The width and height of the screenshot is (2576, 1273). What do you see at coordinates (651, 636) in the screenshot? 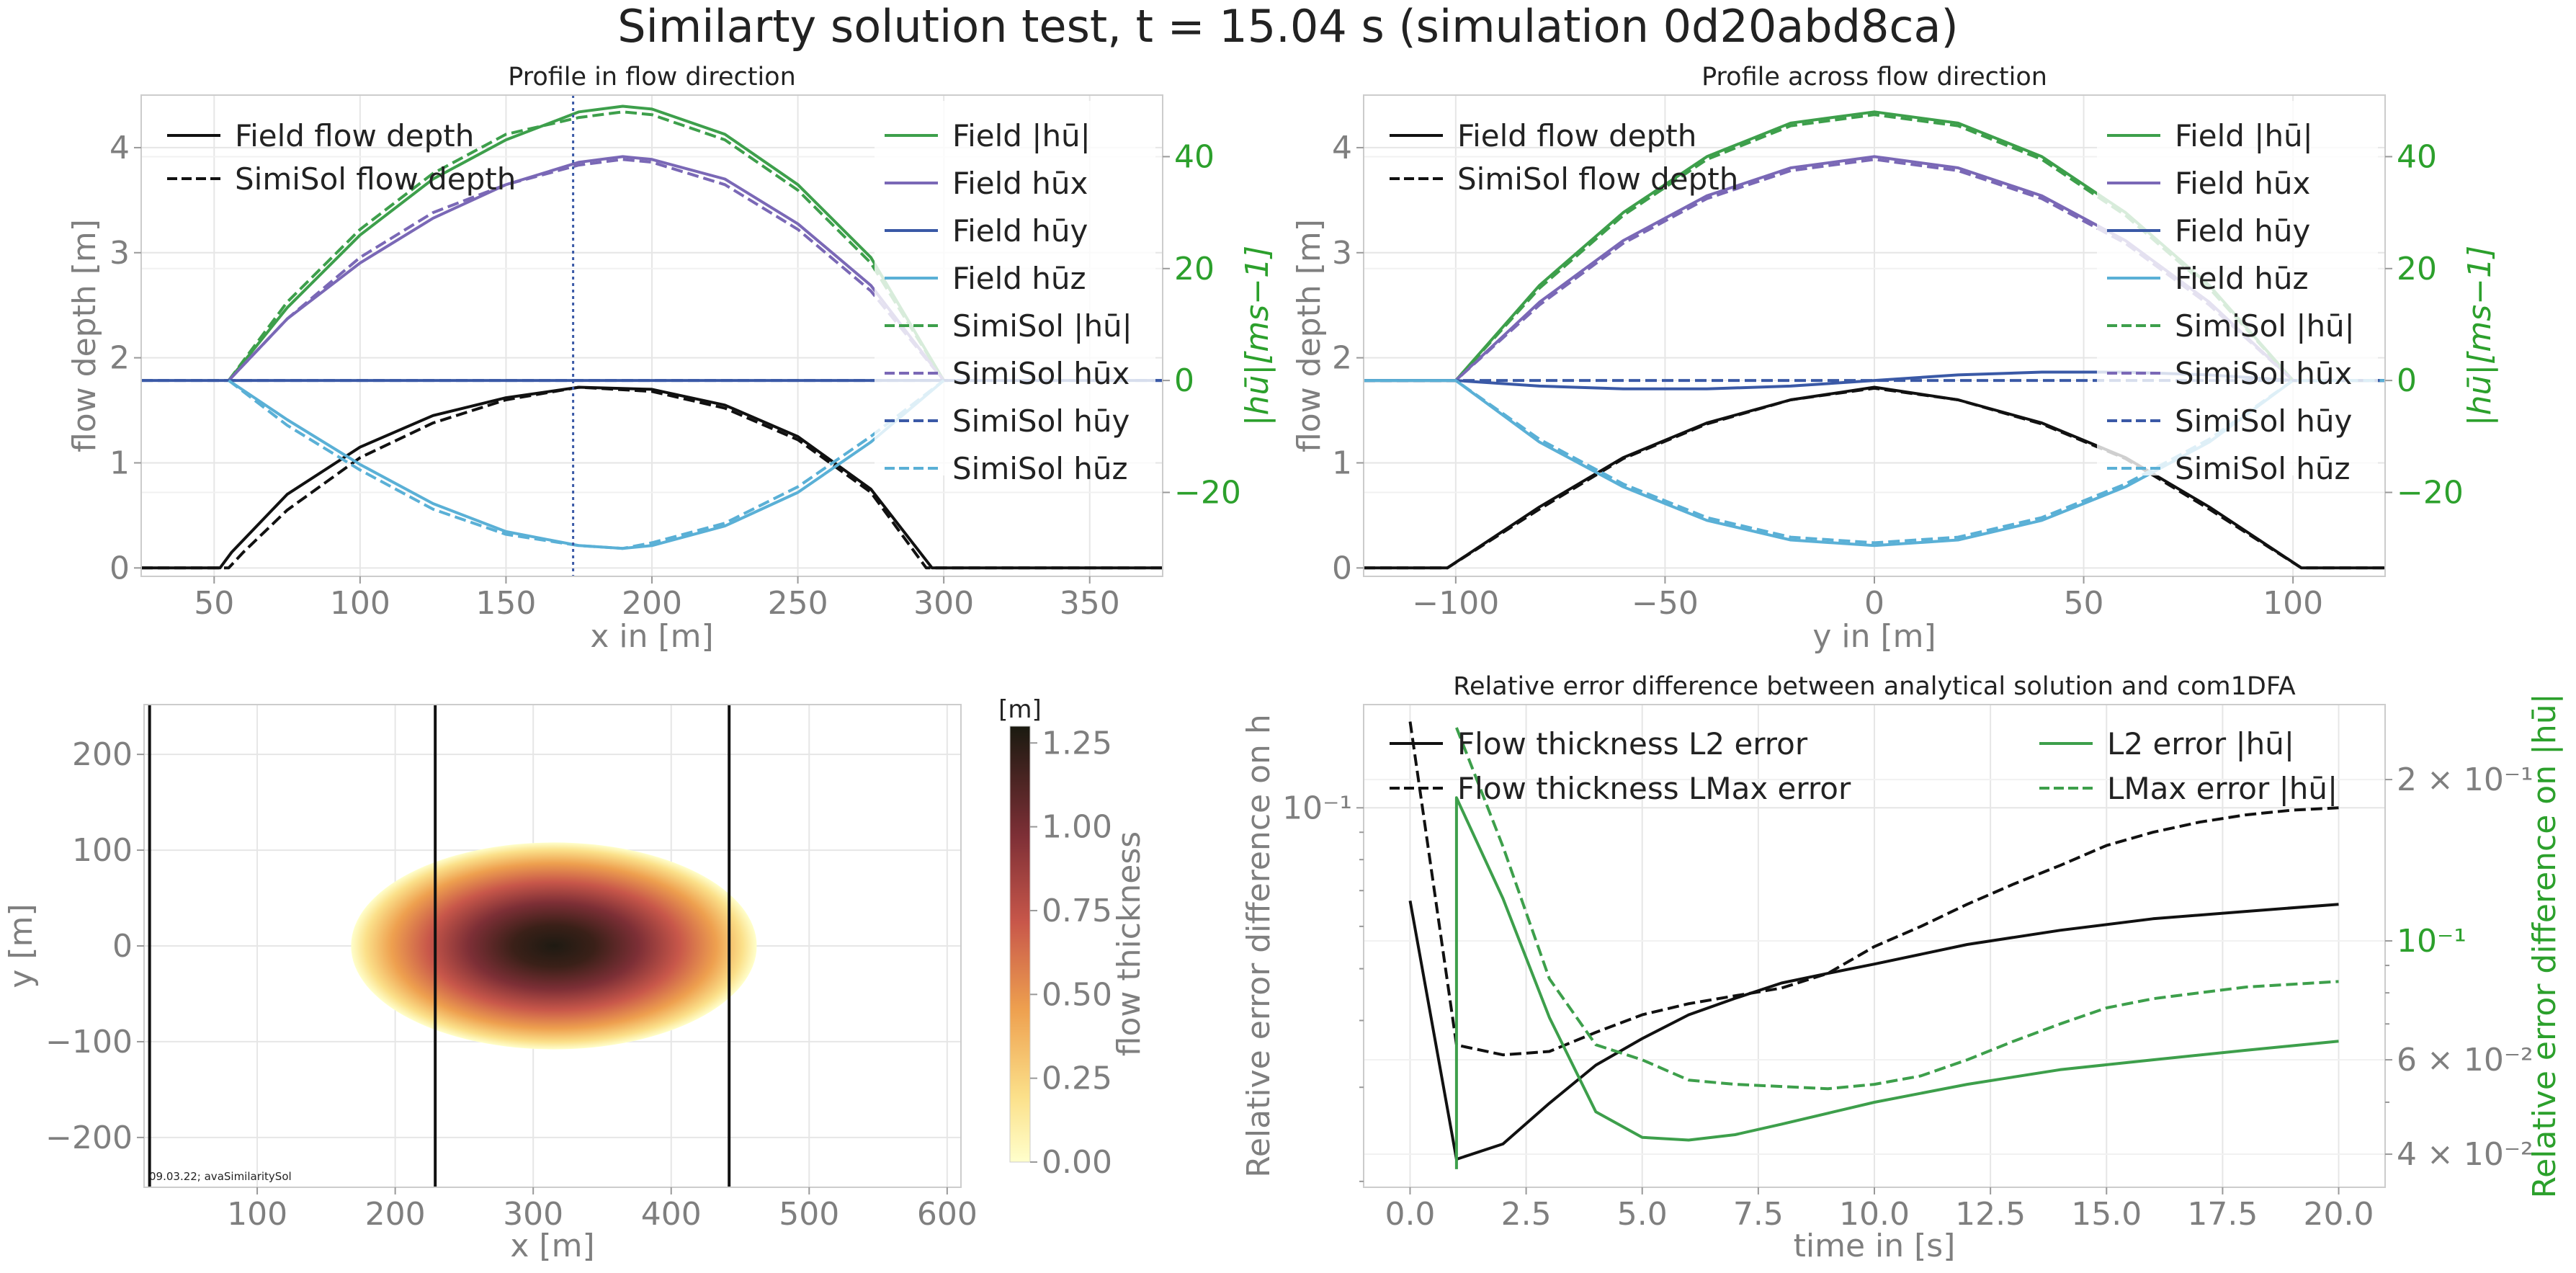
I see `profile-x-xlabel: x in [m]` at bounding box center [651, 636].